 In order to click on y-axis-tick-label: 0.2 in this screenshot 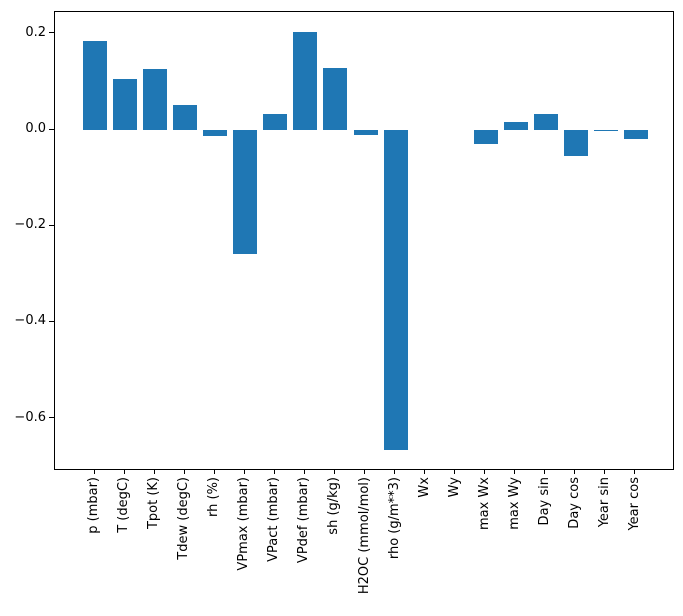, I will do `click(35, 32)`.